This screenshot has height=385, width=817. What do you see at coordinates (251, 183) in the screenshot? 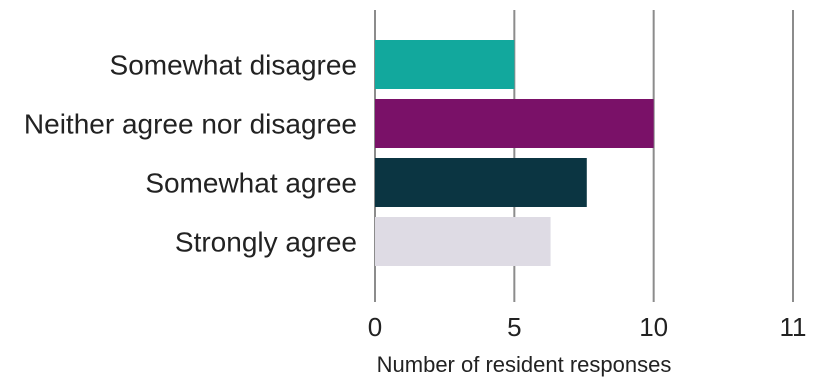
I see `category-label-3: Somewhat agree` at bounding box center [251, 183].